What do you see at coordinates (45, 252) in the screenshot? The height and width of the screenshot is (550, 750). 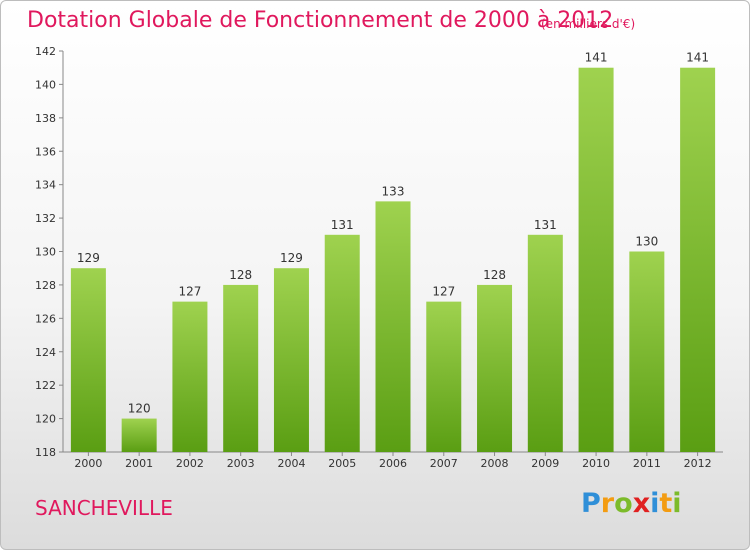 I see `y-tick-label: 130` at bounding box center [45, 252].